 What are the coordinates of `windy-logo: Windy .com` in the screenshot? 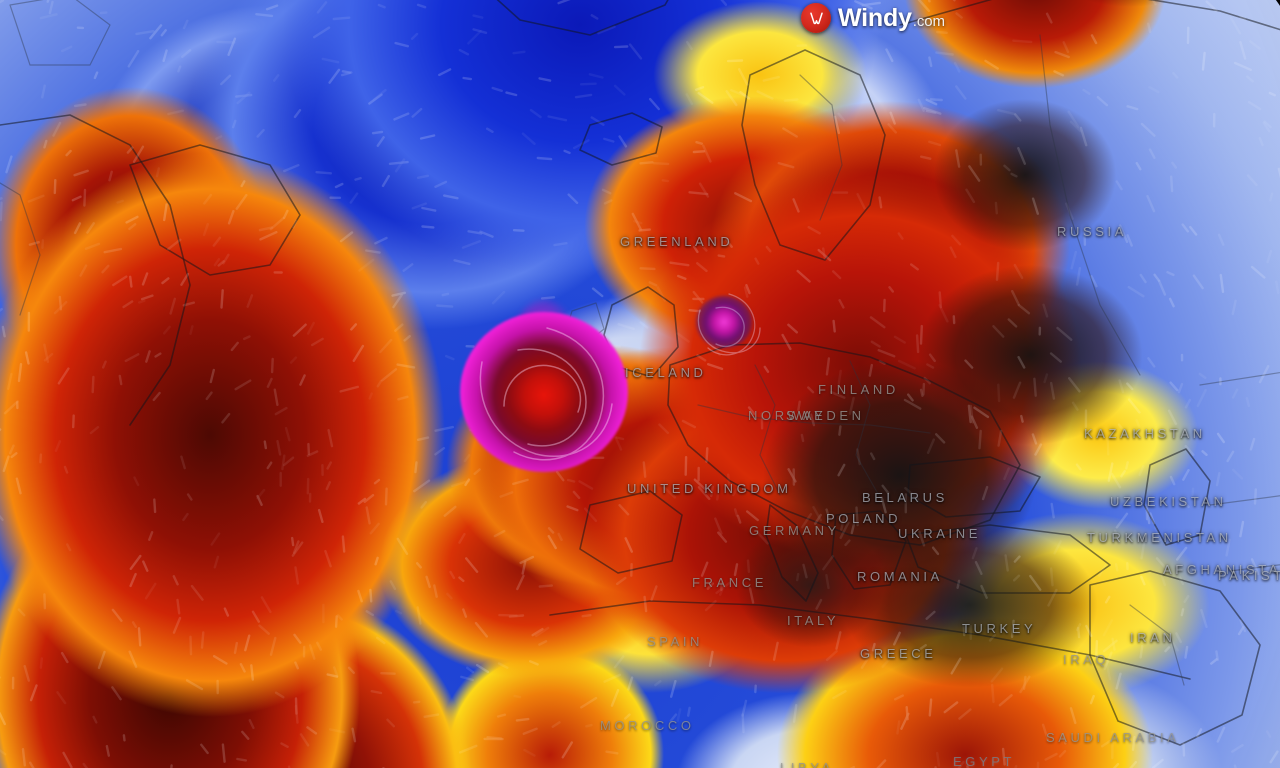 It's located at (873, 18).